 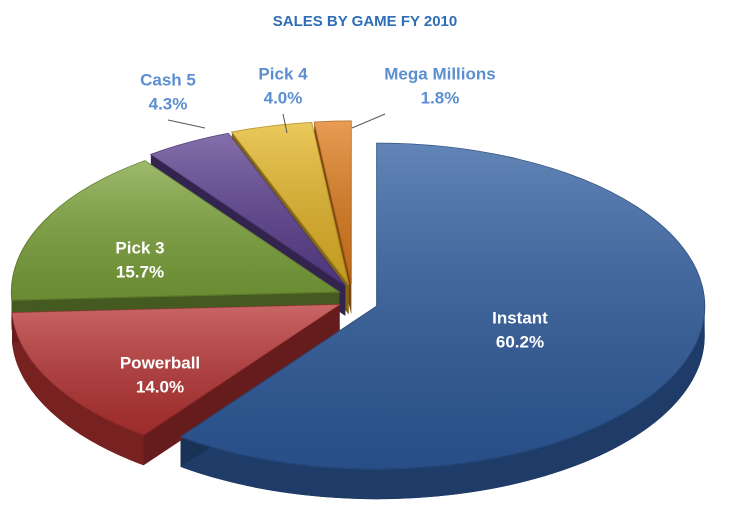 What do you see at coordinates (283, 73) in the screenshot?
I see `slice-label: Pick 4` at bounding box center [283, 73].